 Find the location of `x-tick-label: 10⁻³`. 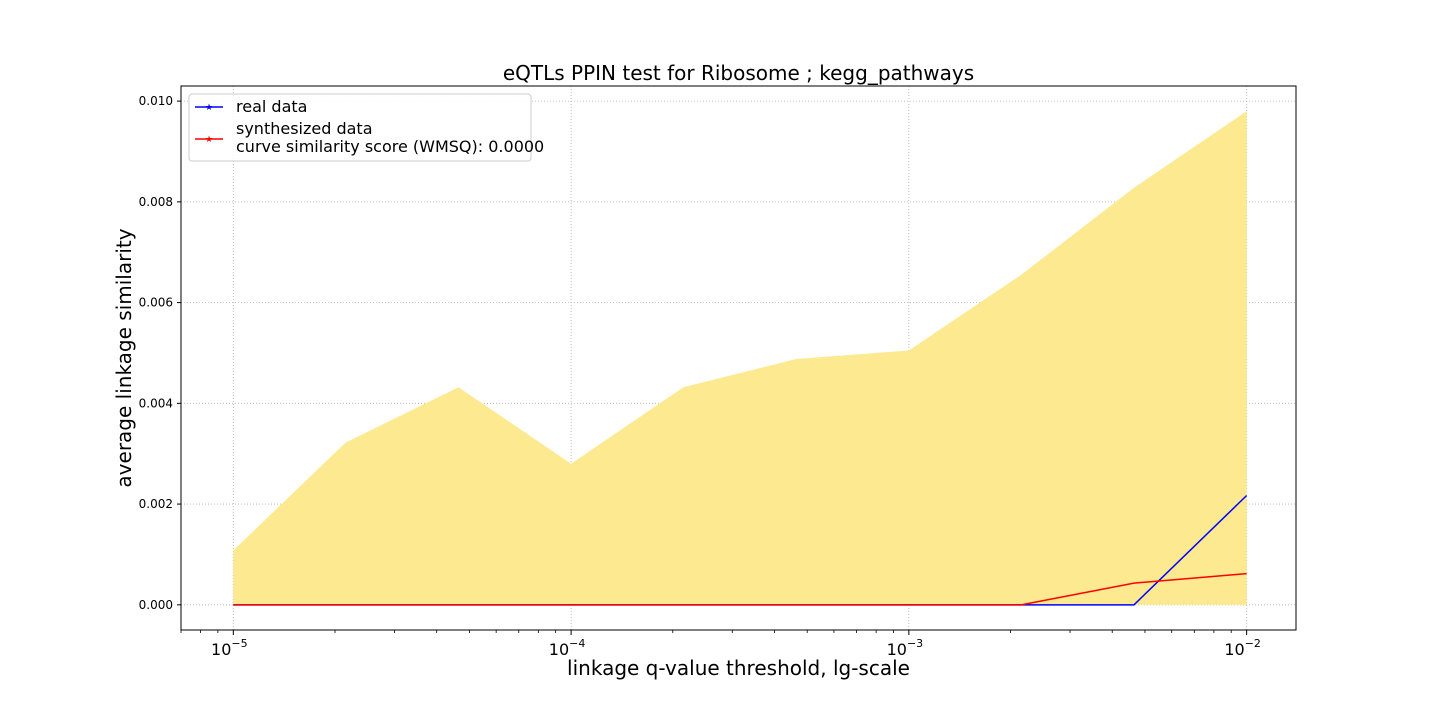

x-tick-label: 10⁻³ is located at coordinates (905, 648).